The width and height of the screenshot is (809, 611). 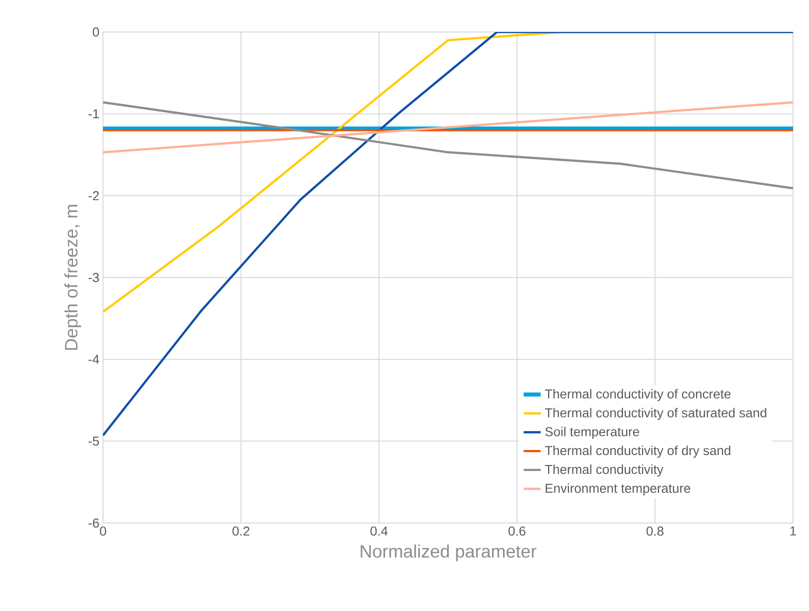 I want to click on y-tick-label: -1, so click(x=93, y=113).